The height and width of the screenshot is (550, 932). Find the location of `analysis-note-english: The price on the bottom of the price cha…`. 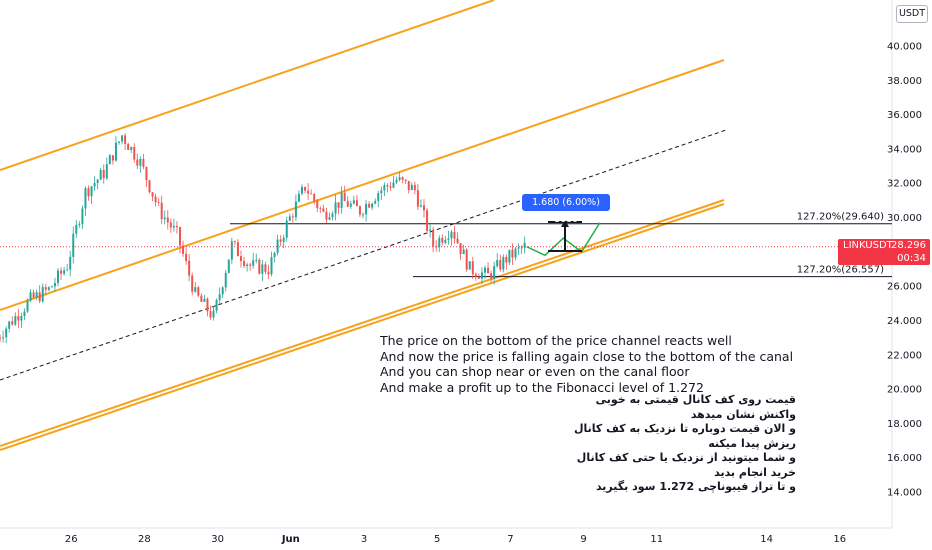

analysis-note-english: The price on the bottom of the price cha… is located at coordinates (586, 364).